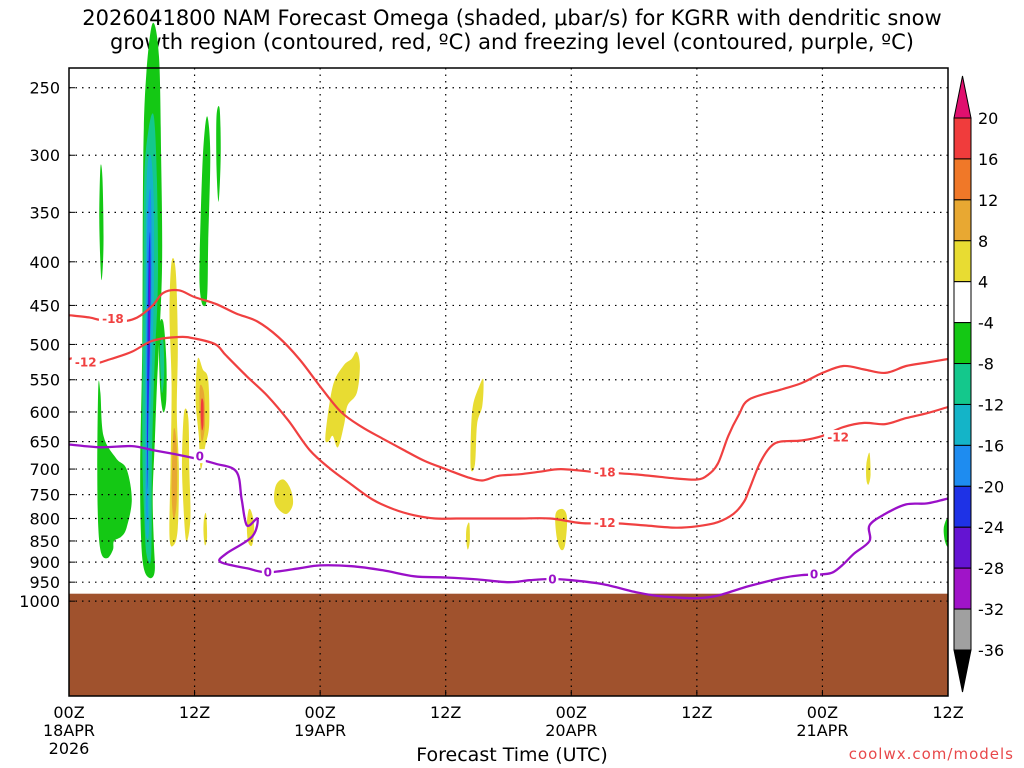  Describe the element at coordinates (947, 712) in the screenshot. I see `x-tick-84: 12Z` at that location.